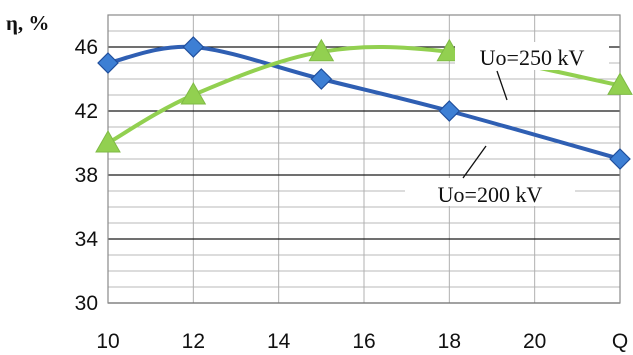  What do you see at coordinates (507, 124) in the screenshot?
I see `annotations: Uo=250 kV Uo=200 kV` at bounding box center [507, 124].